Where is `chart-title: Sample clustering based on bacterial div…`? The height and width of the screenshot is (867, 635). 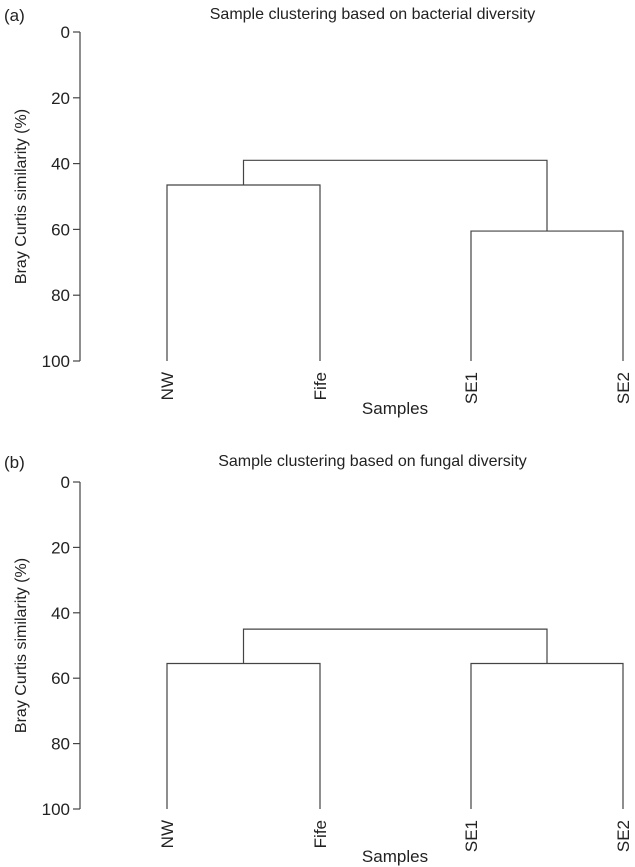
chart-title: Sample clustering based on bacterial div… is located at coordinates (372, 14).